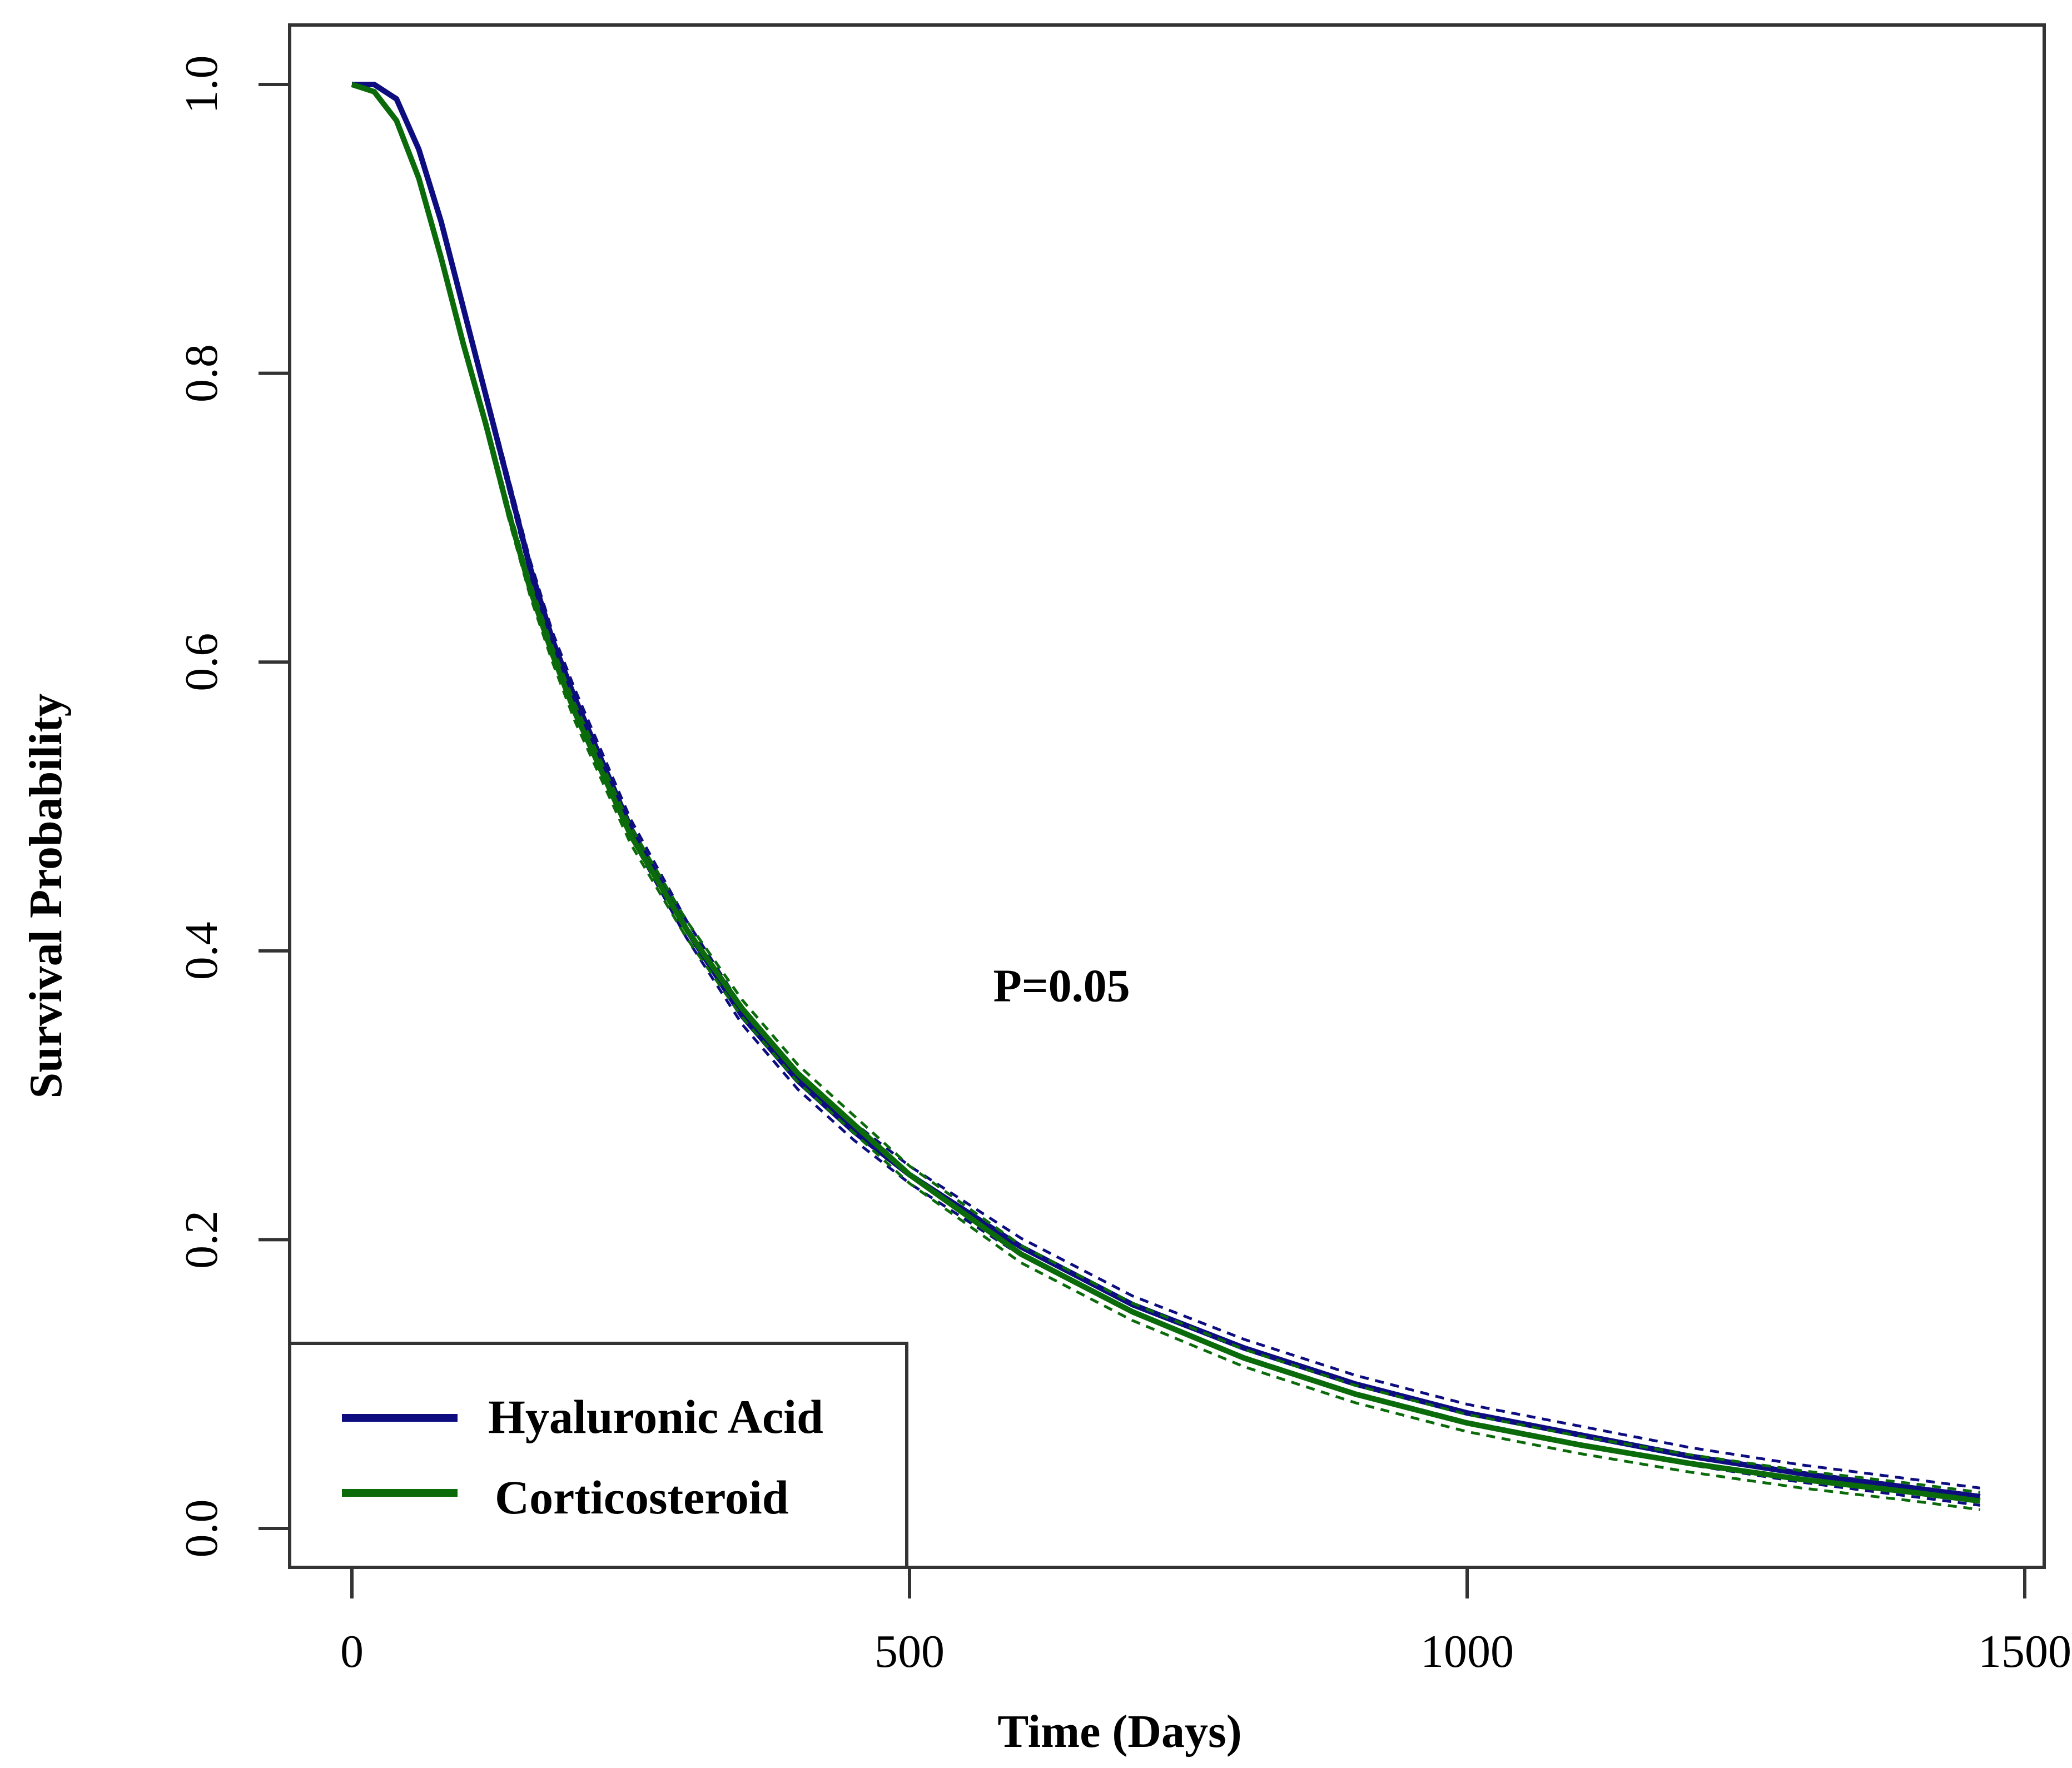 This screenshot has width=2072, height=1768. What do you see at coordinates (2024, 1651) in the screenshot?
I see `x-tick-label: 1500` at bounding box center [2024, 1651].